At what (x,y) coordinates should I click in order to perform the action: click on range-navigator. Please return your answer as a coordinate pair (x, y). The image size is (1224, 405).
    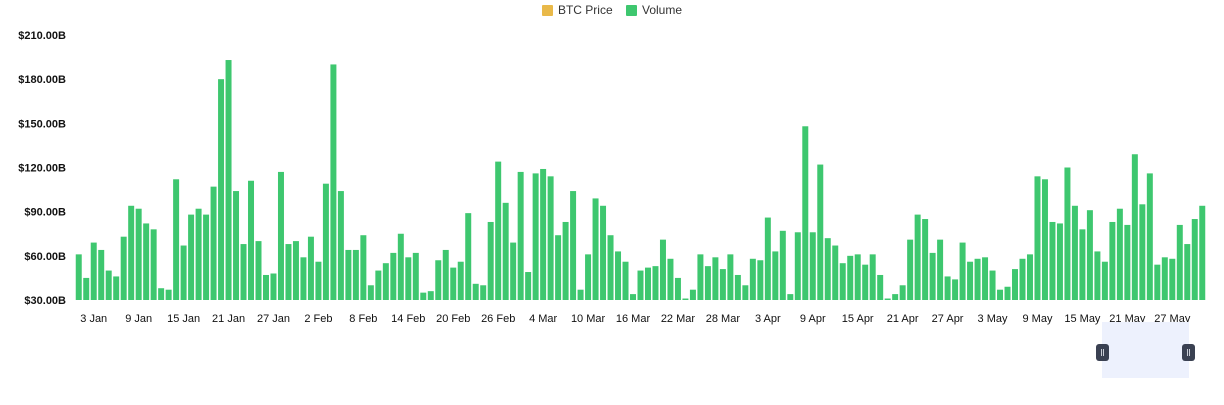
    Looking at the image, I should click on (1145, 350).